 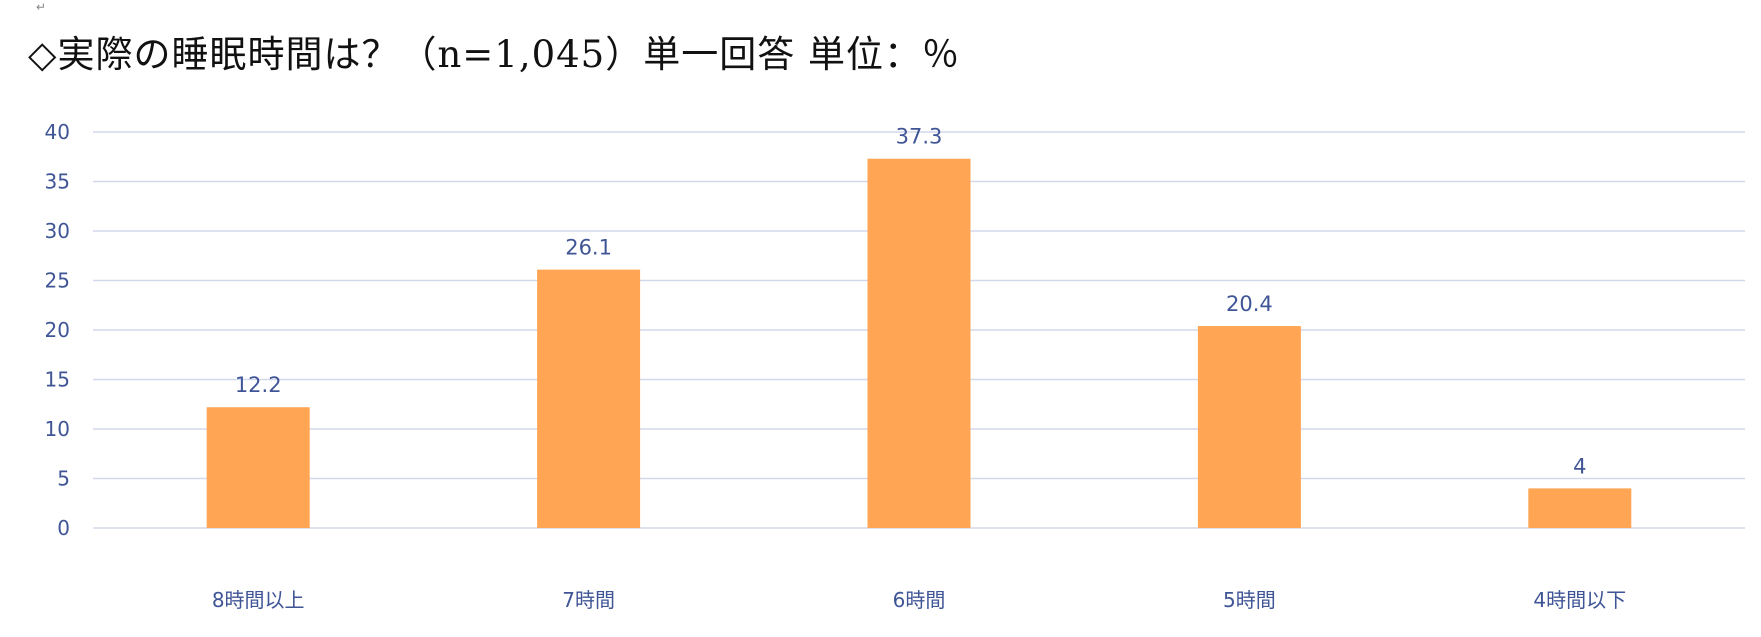 What do you see at coordinates (494, 54) in the screenshot?
I see `chart-title: ◇実際の睡眠時間は？（n=1,045）単一回答 単位：％` at bounding box center [494, 54].